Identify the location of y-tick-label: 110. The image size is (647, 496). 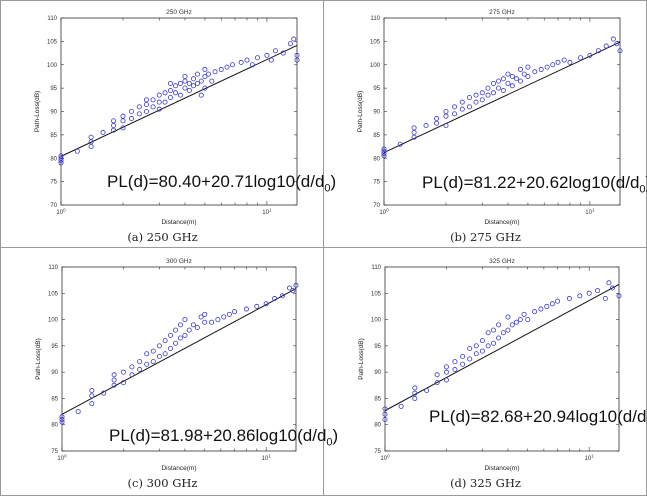
(52, 19).